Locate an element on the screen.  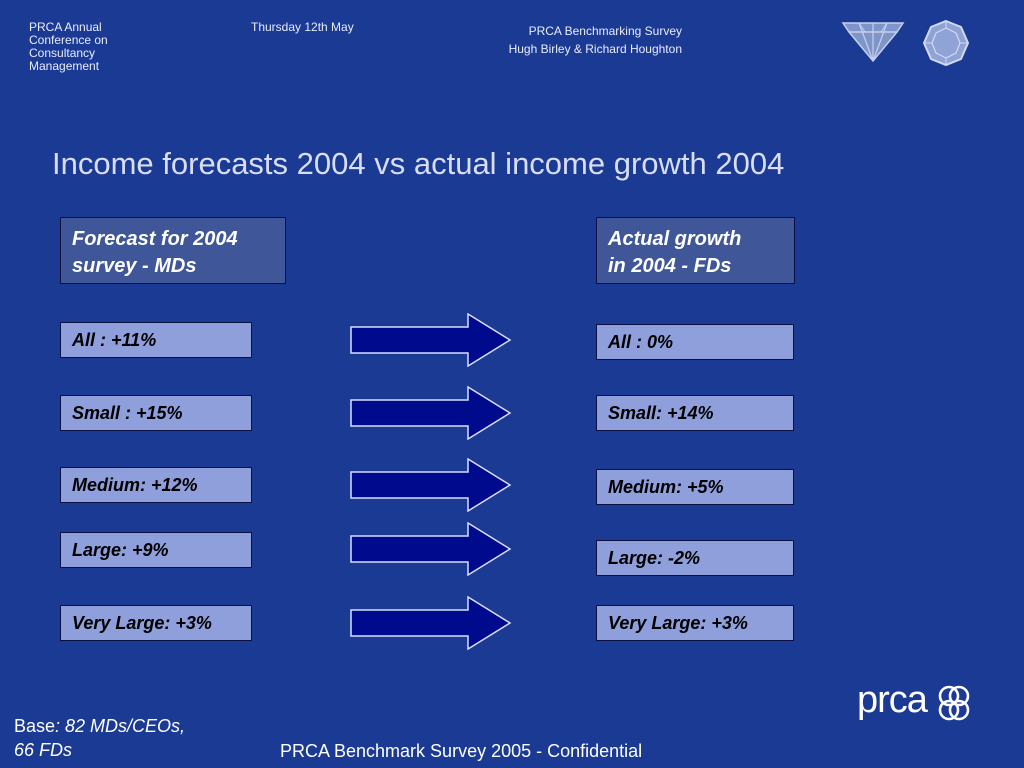
prca-wordmark: prca is located at coordinates (892, 700).